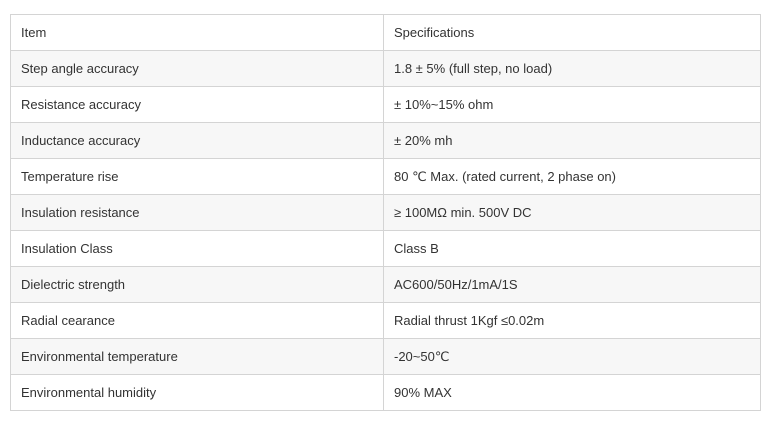  What do you see at coordinates (572, 176) in the screenshot?
I see `row-spec: 80 ℃ Max. (rated current, 2 phase on)` at bounding box center [572, 176].